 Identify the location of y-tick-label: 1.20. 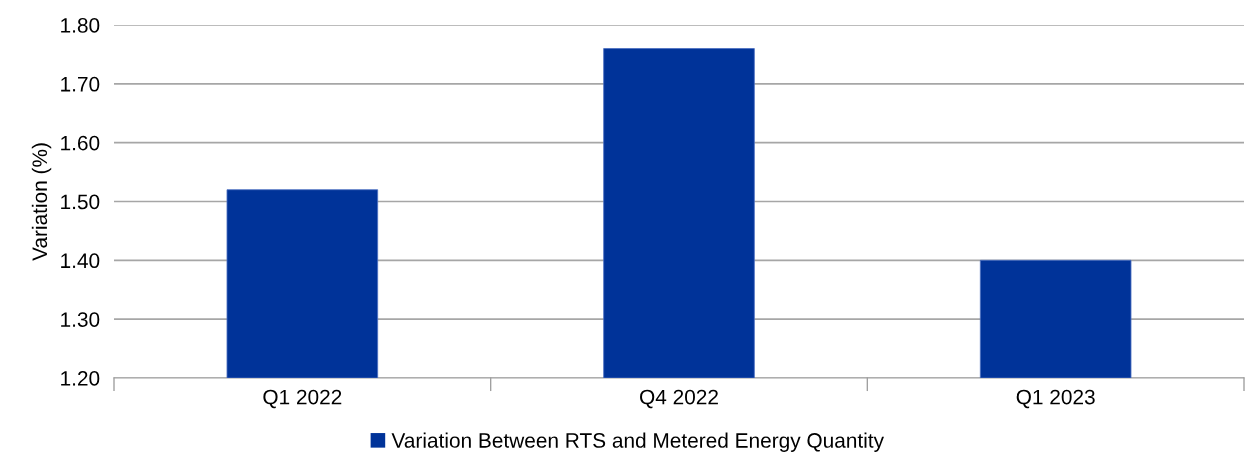
(80, 378).